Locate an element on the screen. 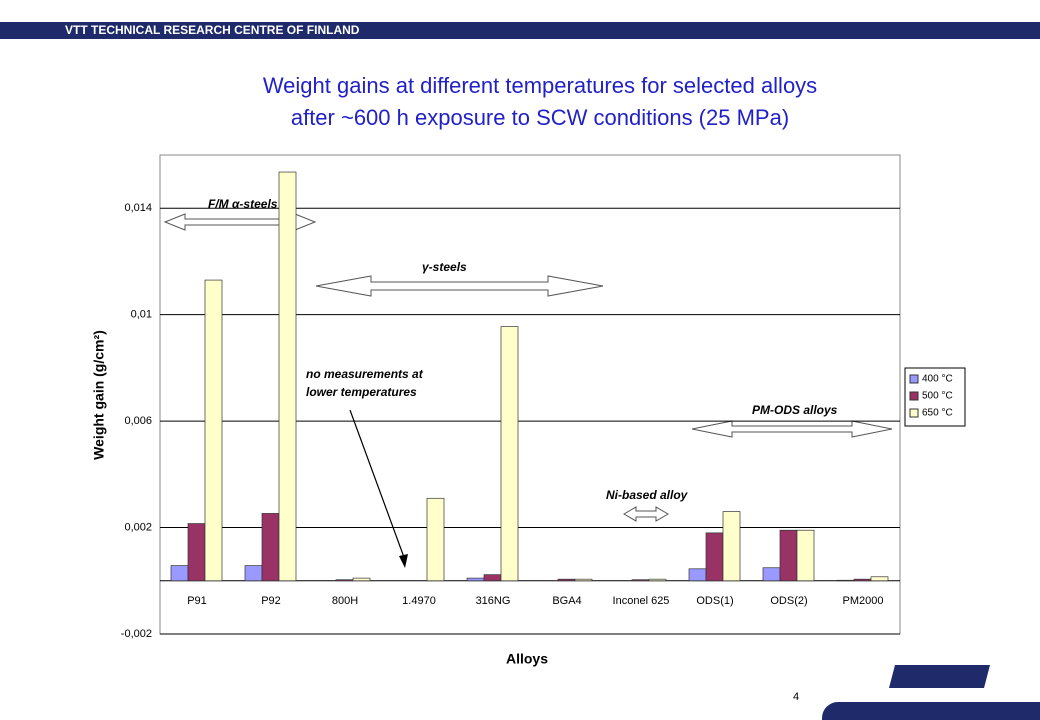 The image size is (1040, 720). x-tick-label: 1.4970 is located at coordinates (419, 601).